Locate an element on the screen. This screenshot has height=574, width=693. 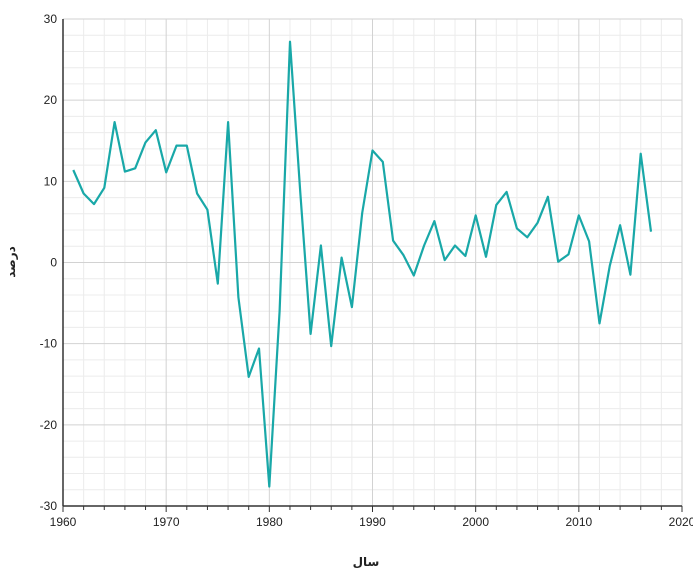
y-tick-label: 0 is located at coordinates (53, 263).